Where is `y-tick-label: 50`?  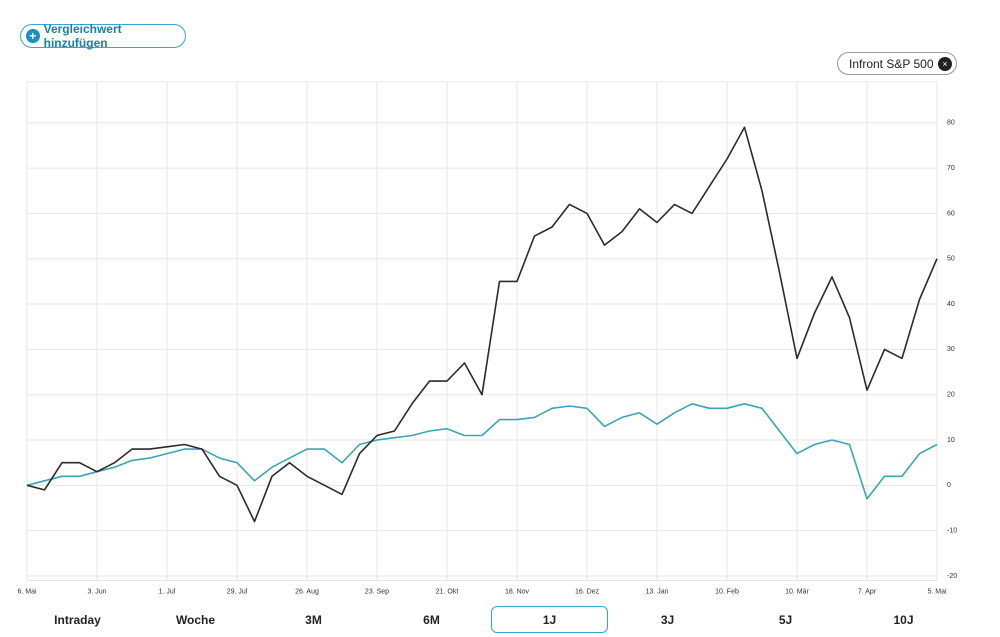
y-tick-label: 50 is located at coordinates (951, 259).